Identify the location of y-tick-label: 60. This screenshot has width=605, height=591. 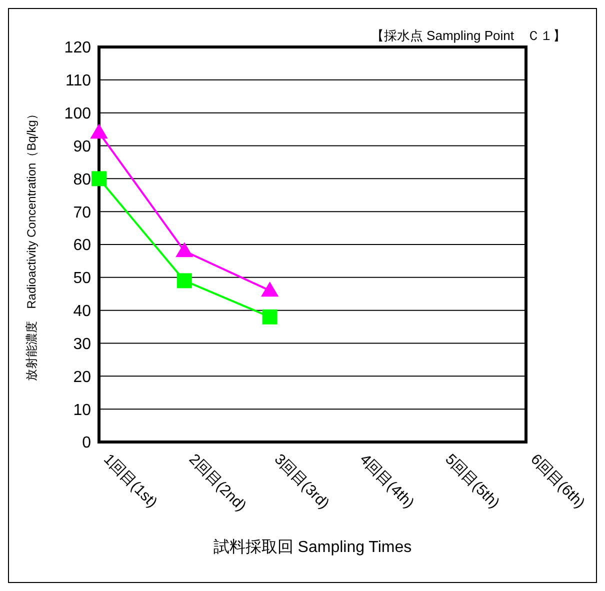
(82, 245).